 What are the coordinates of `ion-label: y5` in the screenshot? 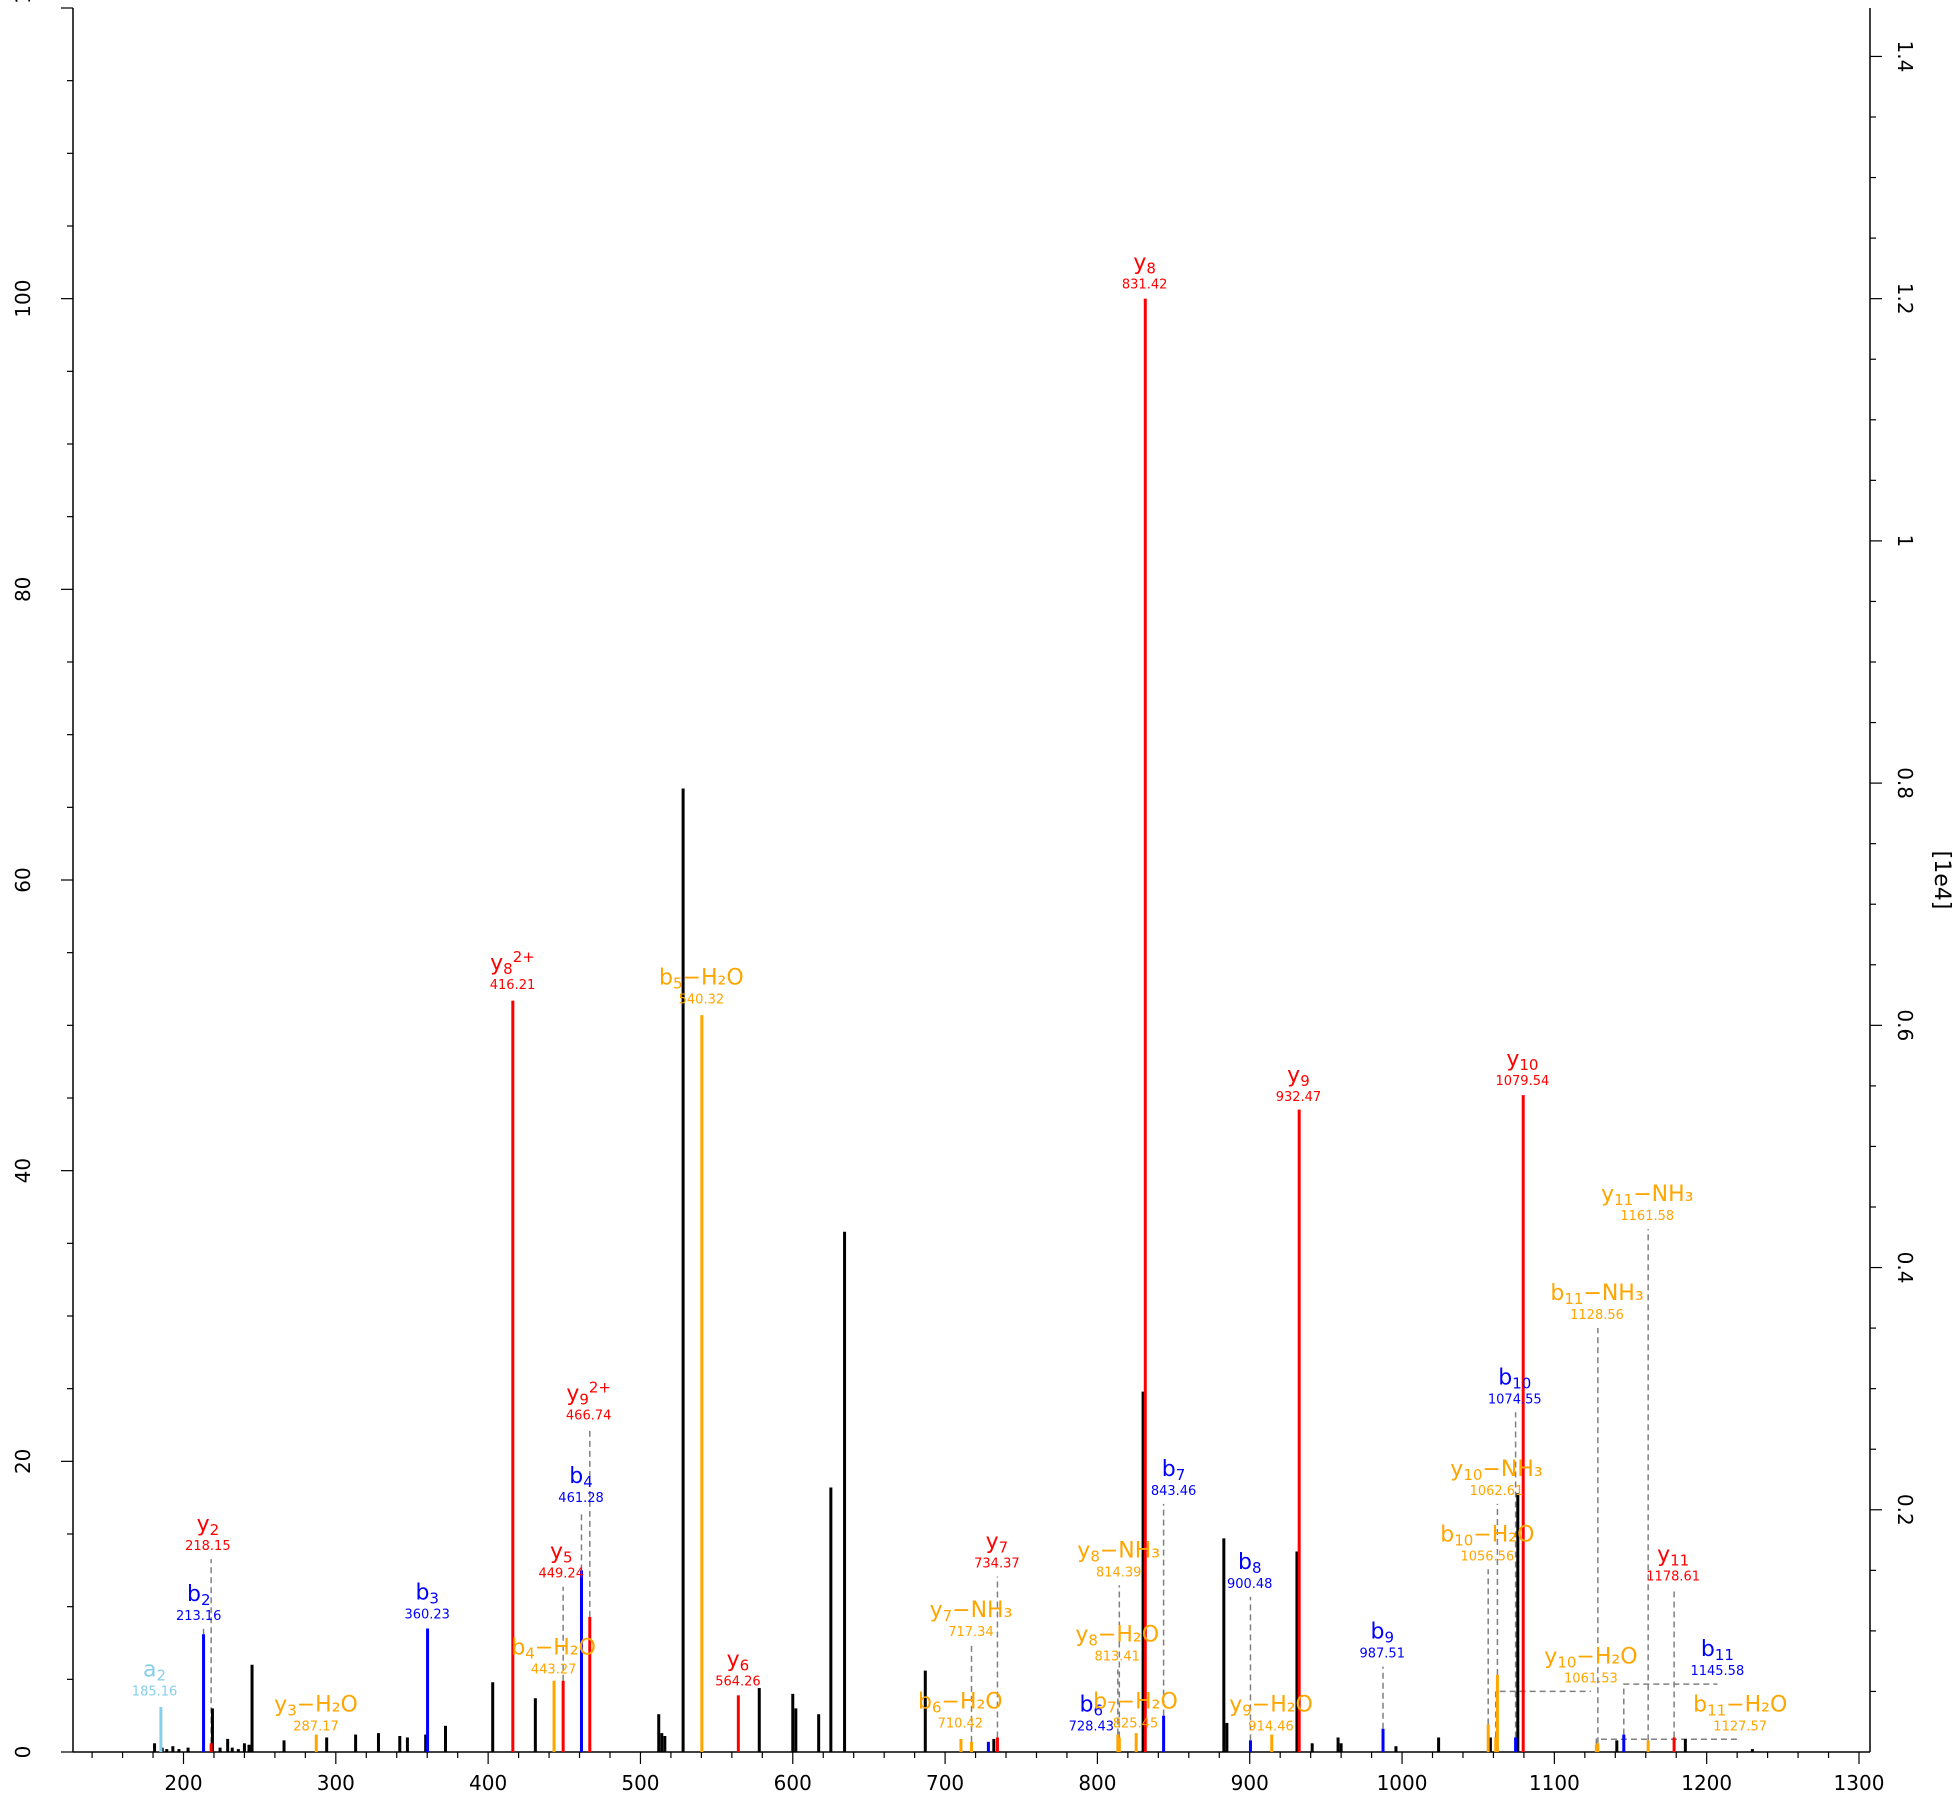 It's located at (561, 1553).